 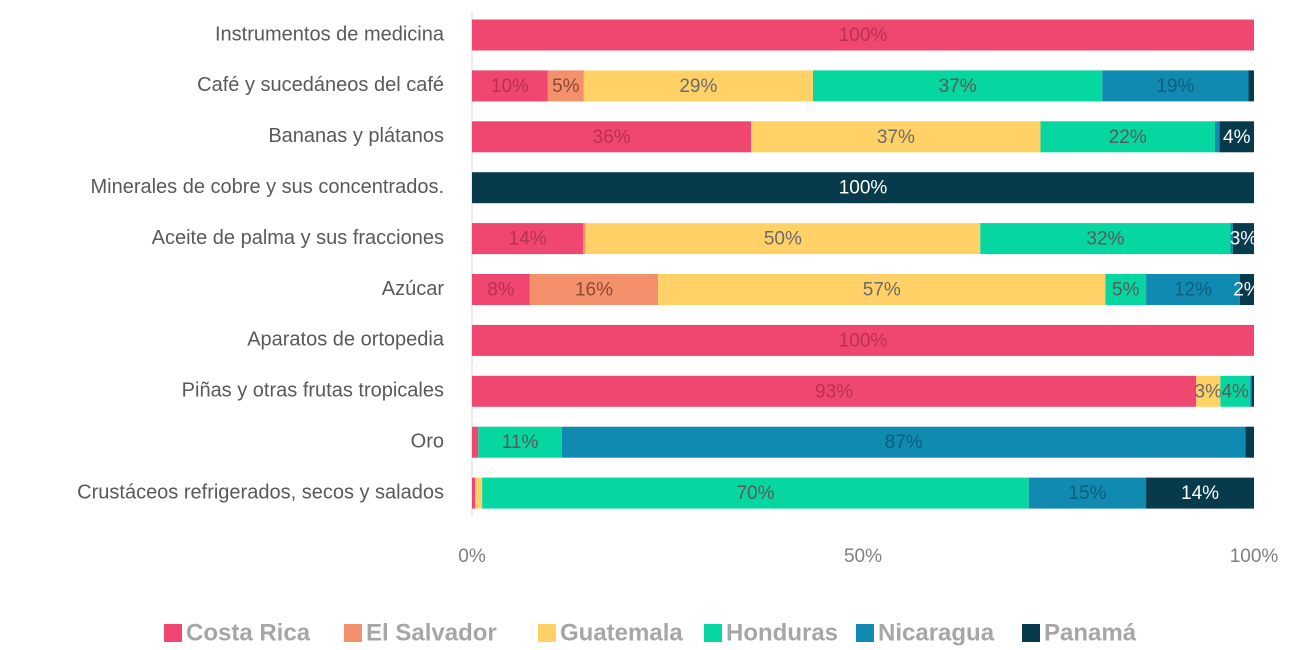 I want to click on data-label: 11%, so click(x=520, y=442).